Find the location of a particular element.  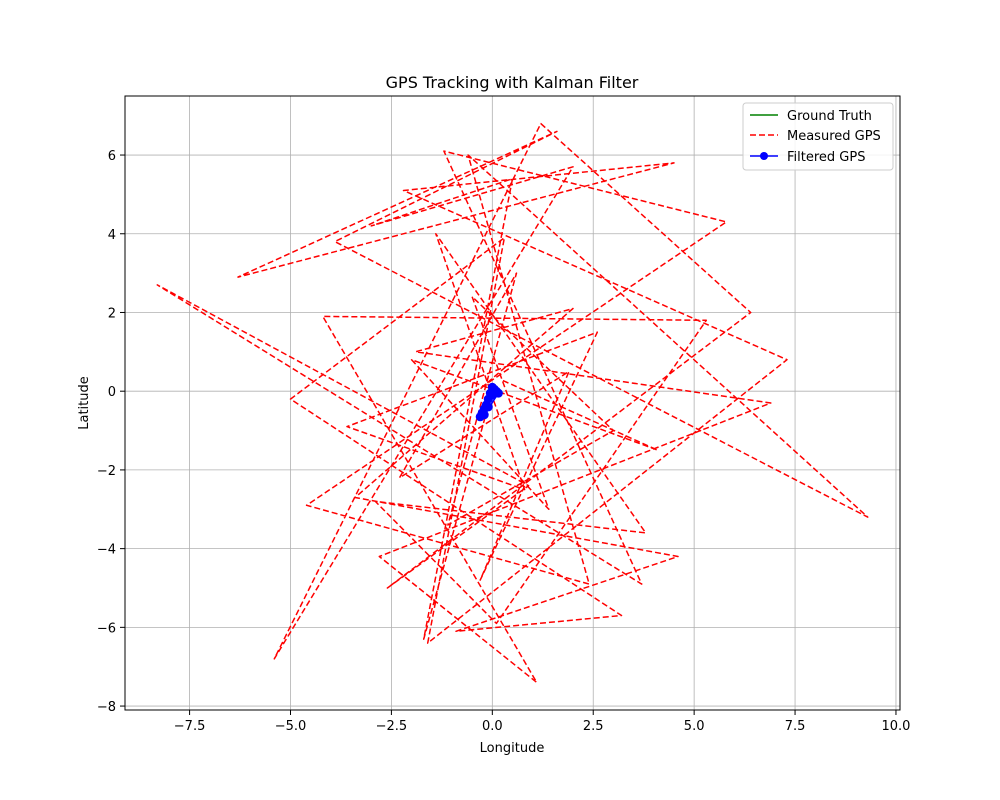

y-tick-label: −8 is located at coordinates (106, 707).